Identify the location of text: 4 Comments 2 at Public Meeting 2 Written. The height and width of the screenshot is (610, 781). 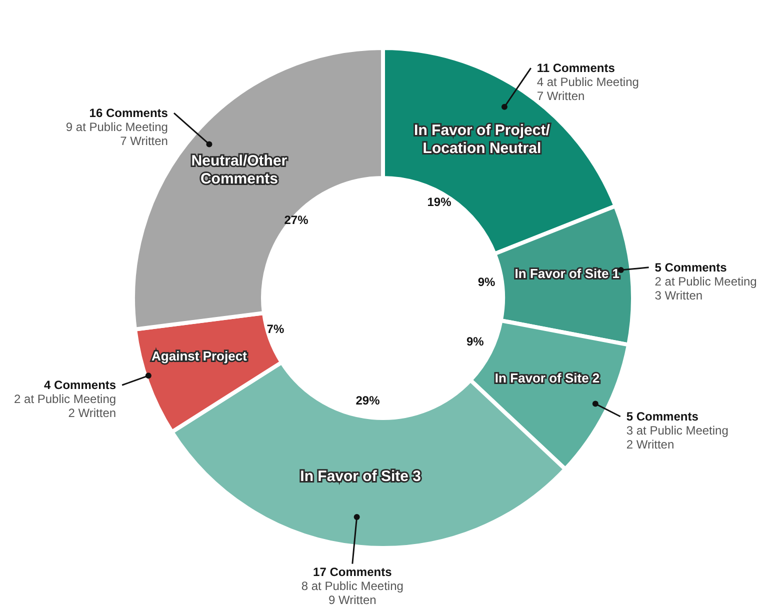
(65, 399).